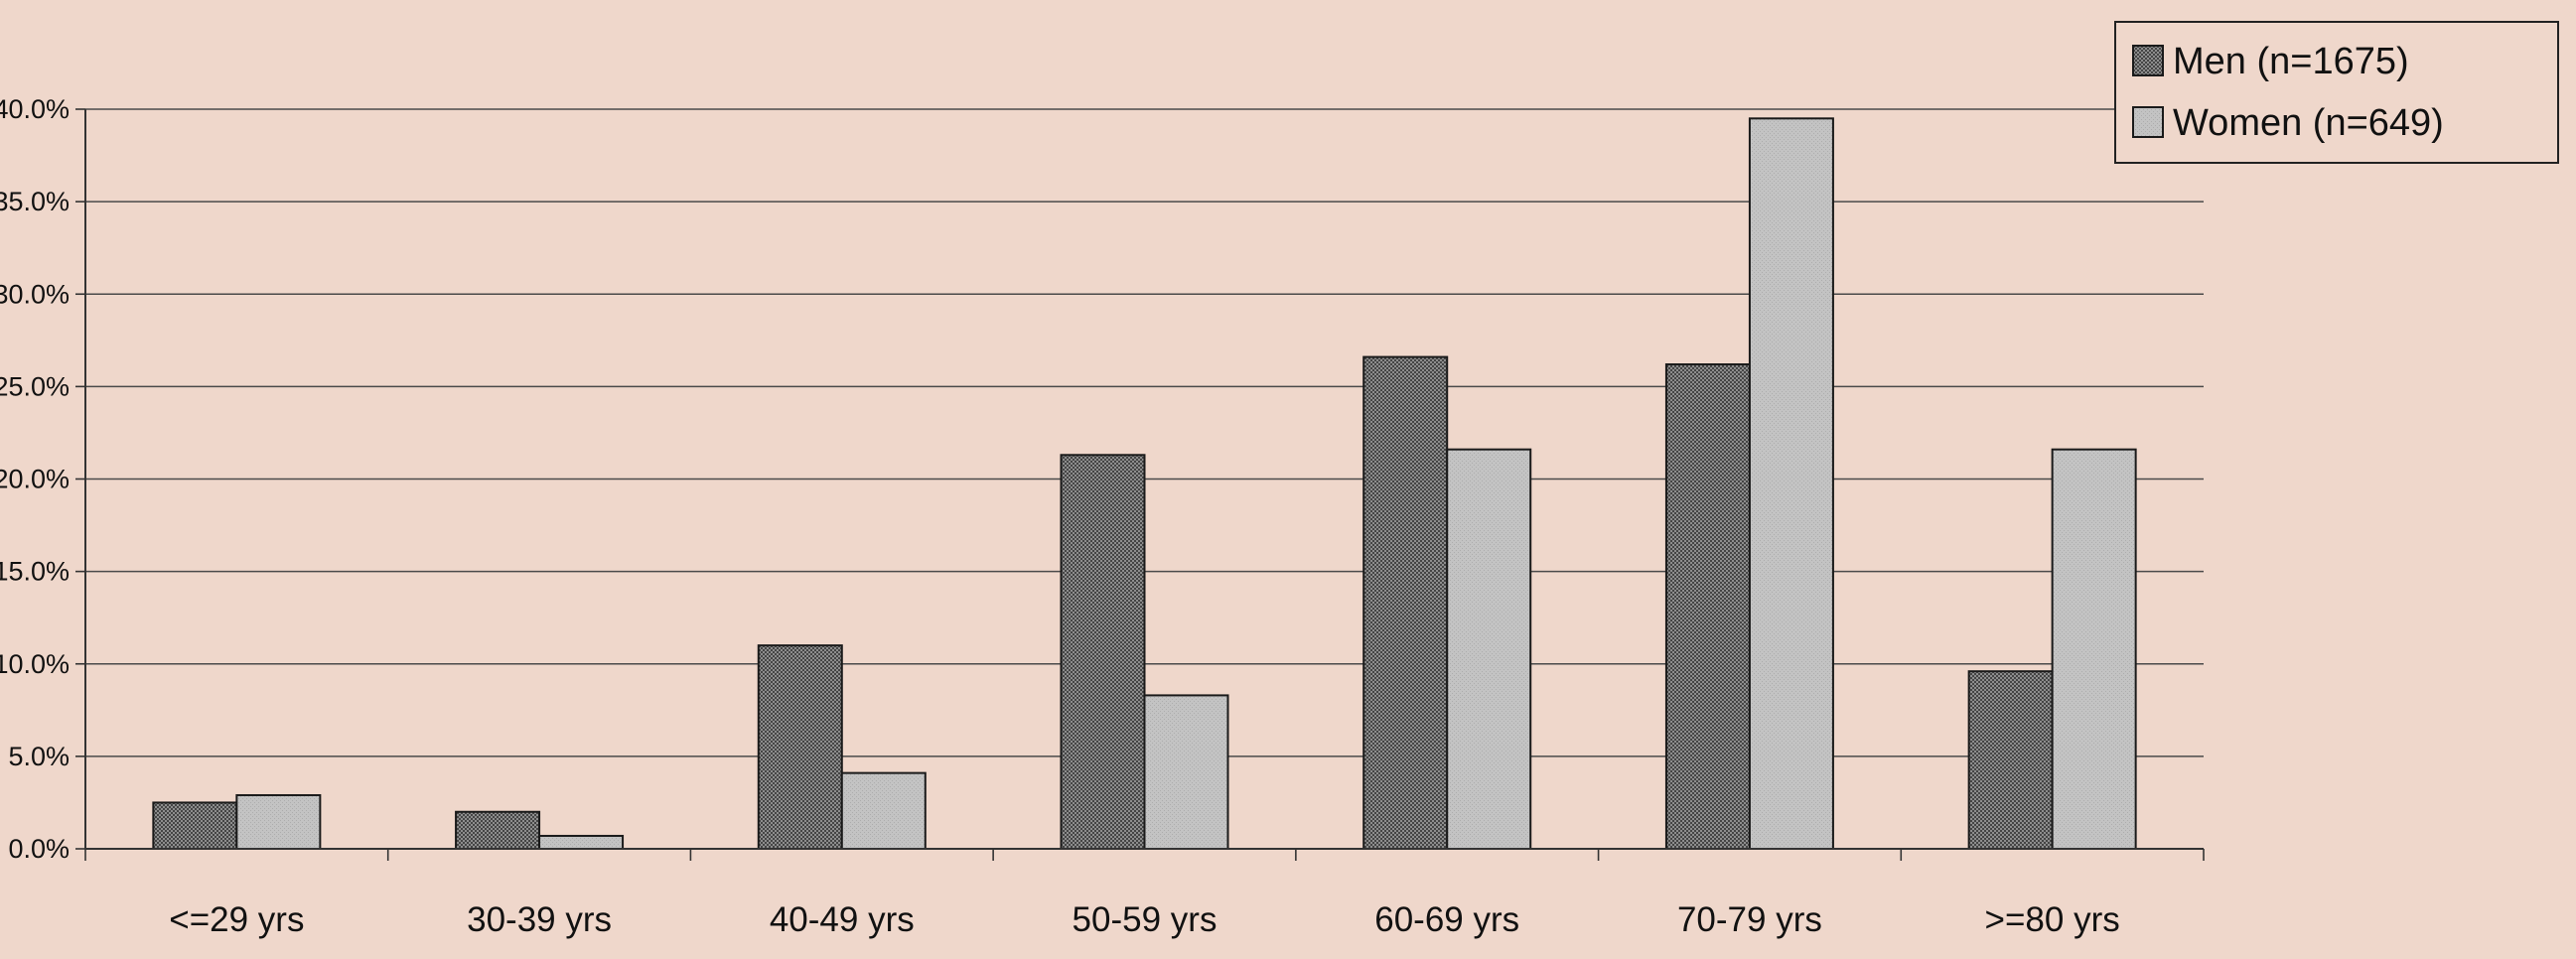 The width and height of the screenshot is (2576, 959). I want to click on y-tick-label: 5.0%, so click(39, 756).